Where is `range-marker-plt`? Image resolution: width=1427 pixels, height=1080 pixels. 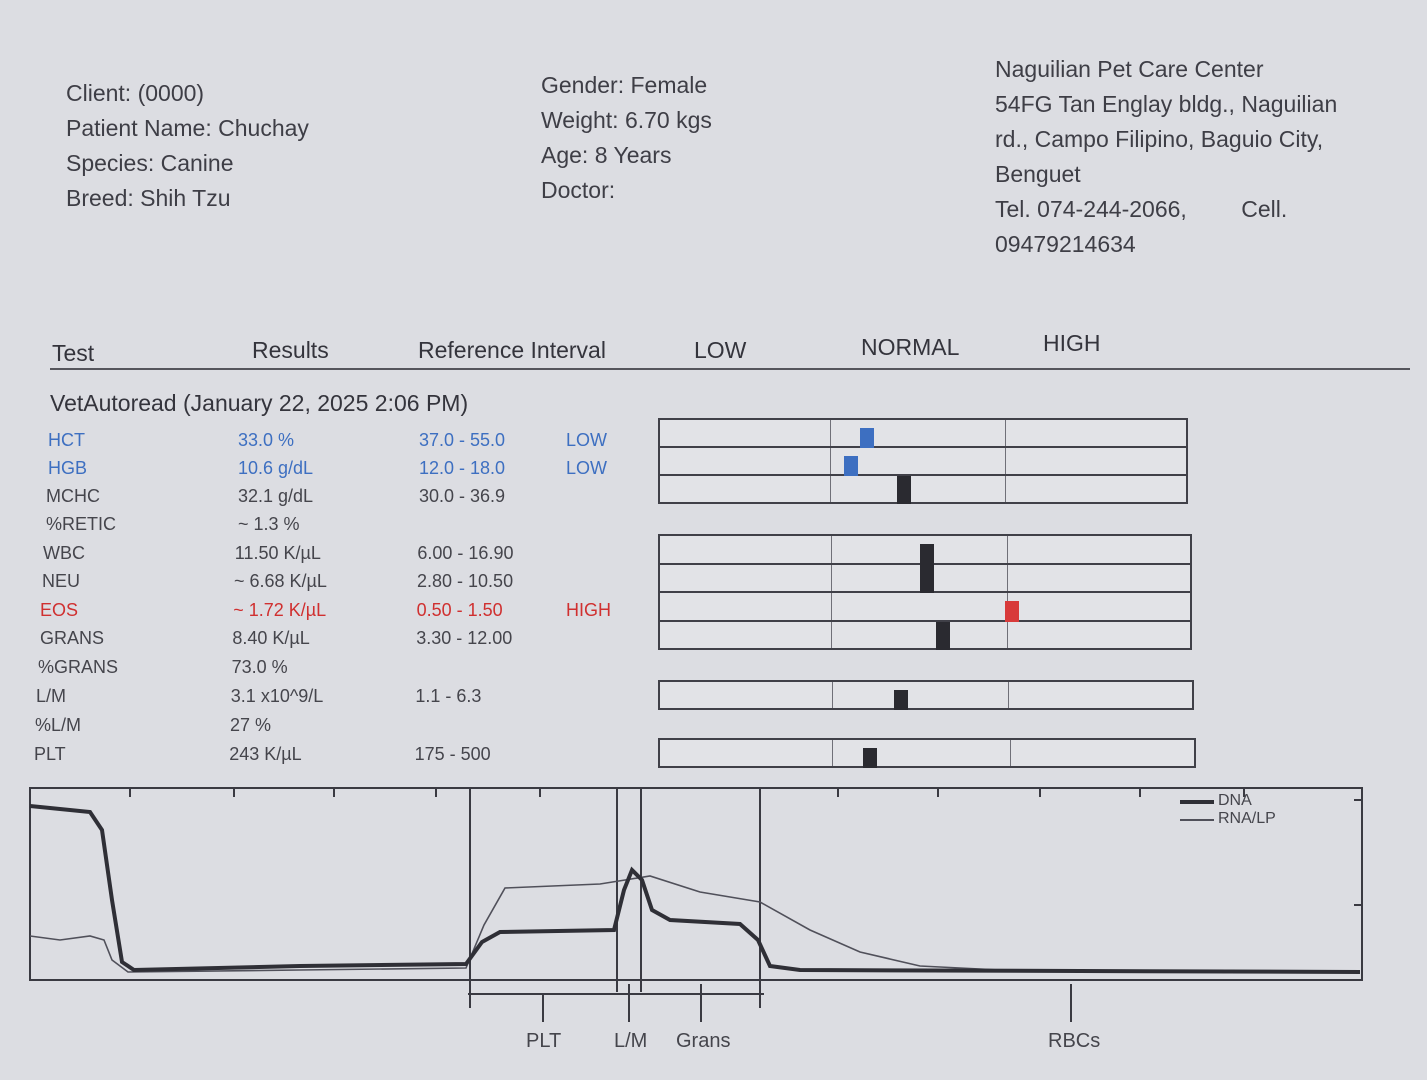
range-marker-plt is located at coordinates (869, 758).